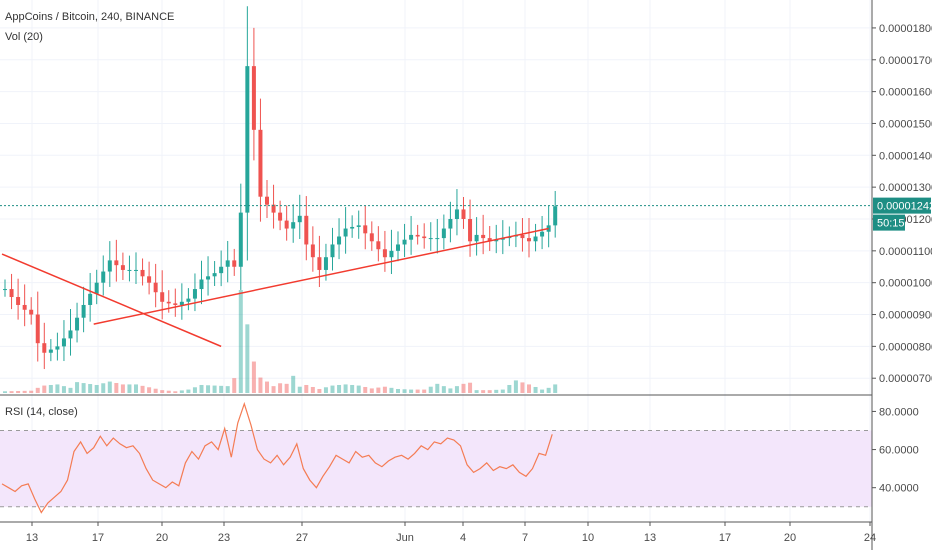 The height and width of the screenshot is (550, 932). Describe the element at coordinates (41, 412) in the screenshot. I see `rsi-legend: RSI (14, close)` at that location.